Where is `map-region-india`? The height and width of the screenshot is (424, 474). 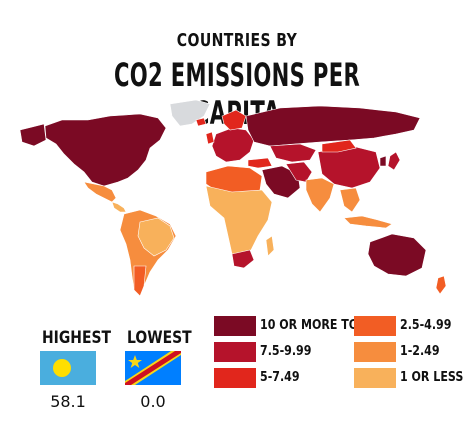 map-region-india is located at coordinates (320, 195).